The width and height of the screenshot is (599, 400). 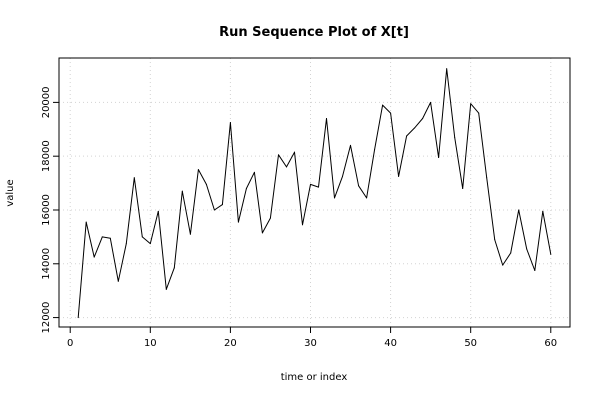 I want to click on y-axis: 12000 14000 16000 18000 20000, so click(x=50, y=209).